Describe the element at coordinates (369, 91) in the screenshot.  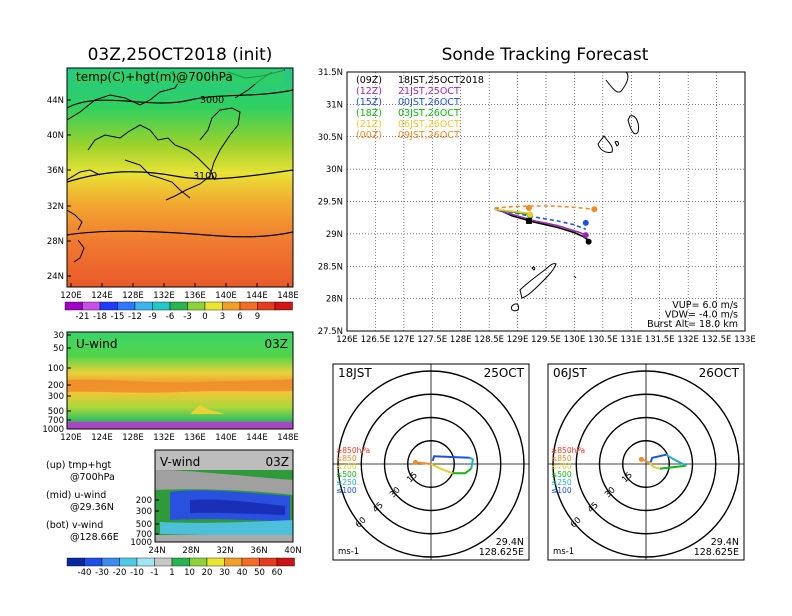
I see `launch-code: (12Z)` at that location.